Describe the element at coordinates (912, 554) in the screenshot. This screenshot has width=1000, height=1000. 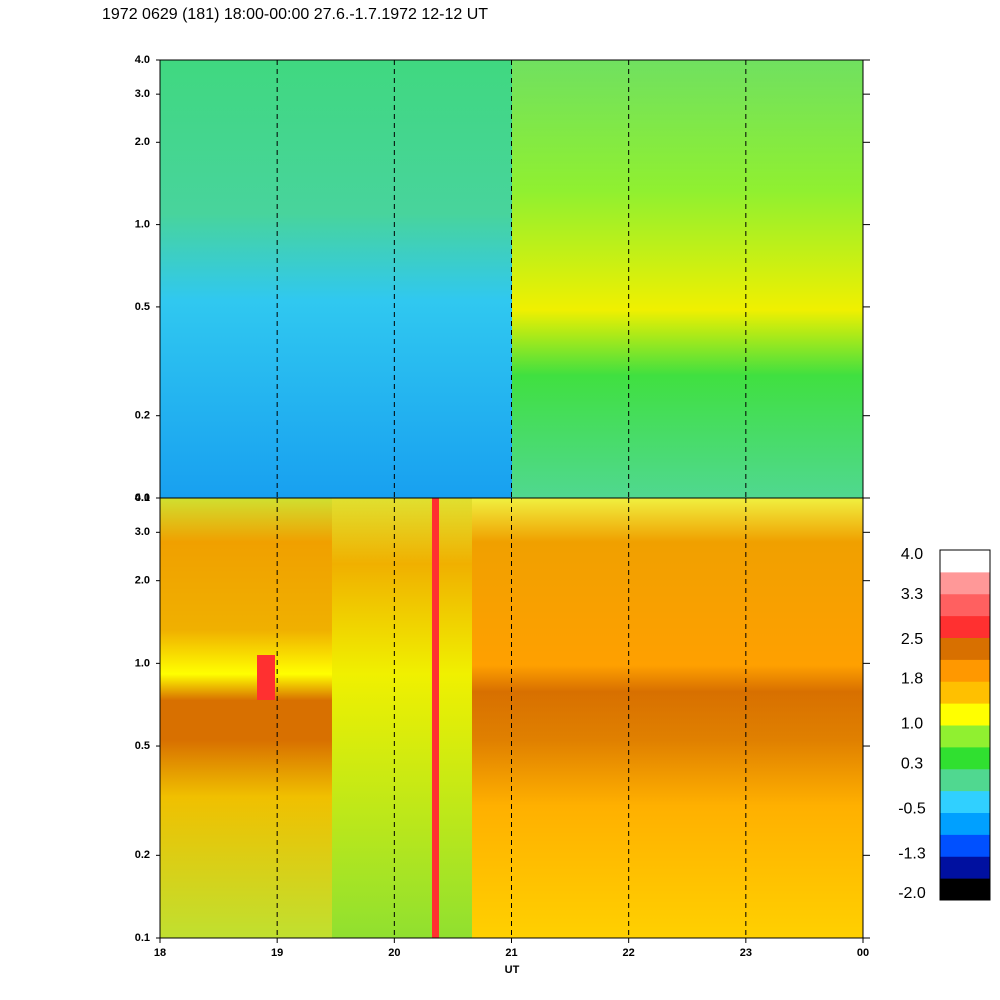
I see `colorbar-tick-label: 4.0` at that location.